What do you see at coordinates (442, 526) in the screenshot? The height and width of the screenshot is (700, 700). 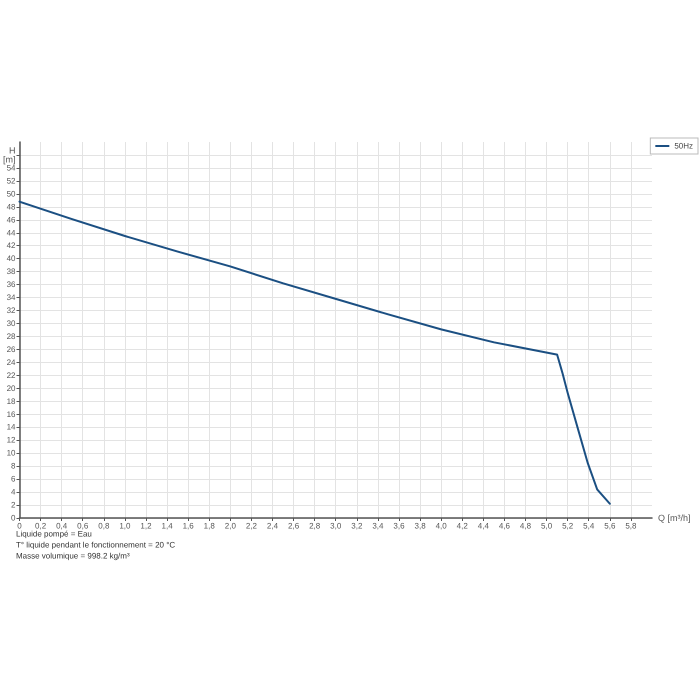 I see `x-tick-label: 4,0` at bounding box center [442, 526].